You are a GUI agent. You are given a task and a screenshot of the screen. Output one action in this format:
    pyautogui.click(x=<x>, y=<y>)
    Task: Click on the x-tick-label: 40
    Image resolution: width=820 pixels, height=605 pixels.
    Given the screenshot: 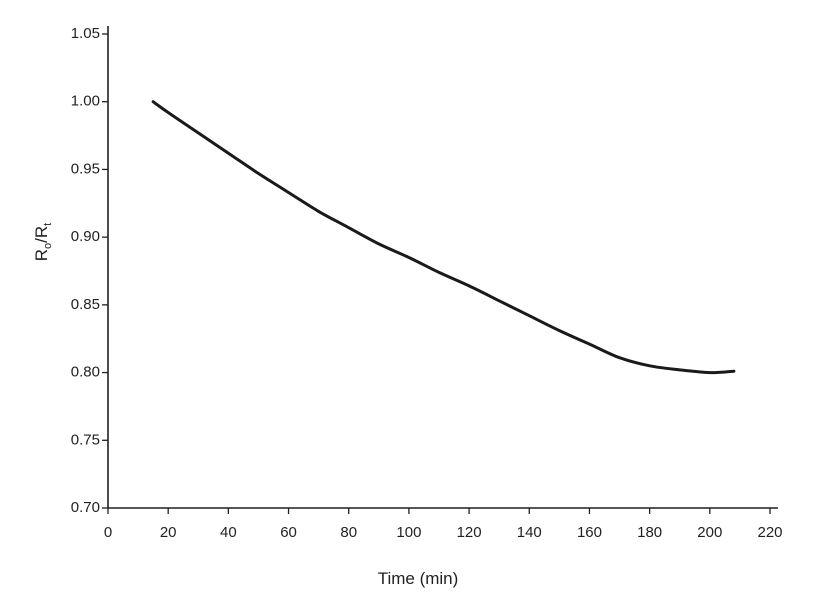 What is the action you would take?
    pyautogui.click(x=228, y=532)
    